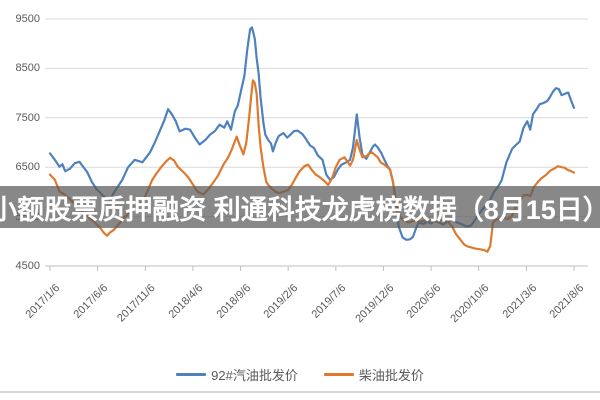  Describe the element at coordinates (300, 392) in the screenshot. I see `bottom-divider` at that location.